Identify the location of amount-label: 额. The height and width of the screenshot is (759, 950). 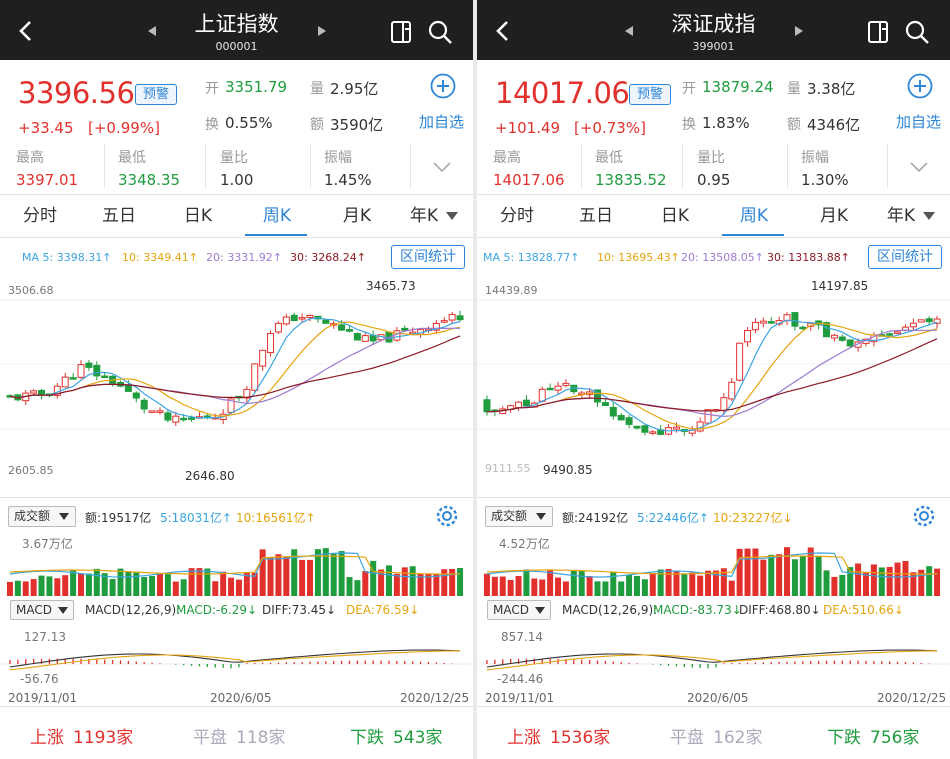
(794, 125).